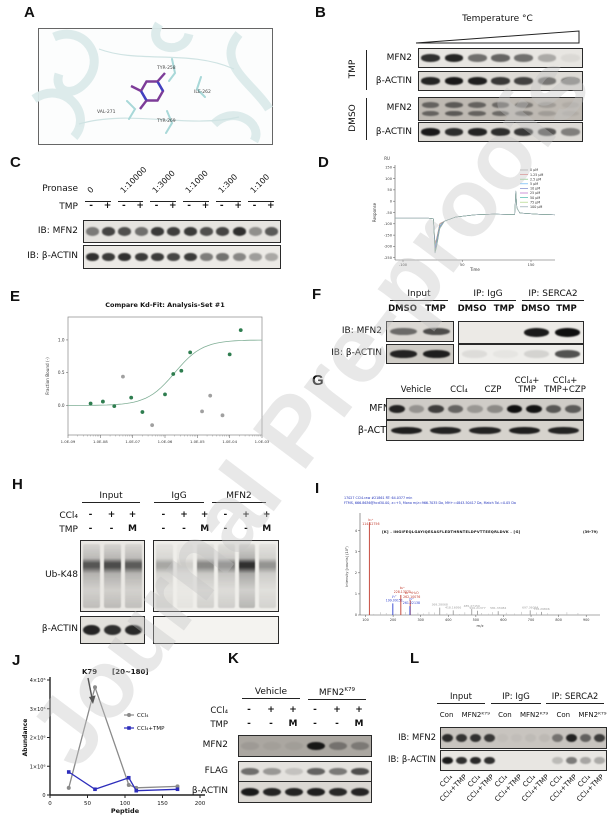 This screenshot has height=815, width=615. Describe the element at coordinates (165, 305) in the screenshot. I see `chart-title: Compare Kd-Fit: Analysis-Set #1` at that location.